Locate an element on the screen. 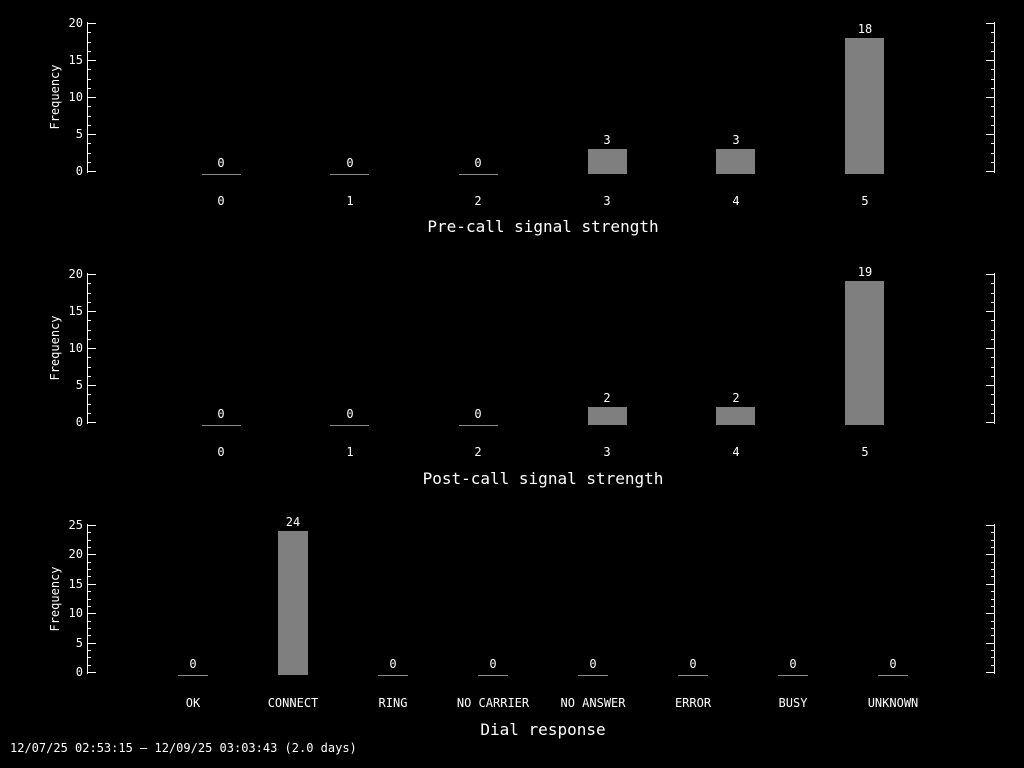  x-tick-label: RING is located at coordinates (393, 703).